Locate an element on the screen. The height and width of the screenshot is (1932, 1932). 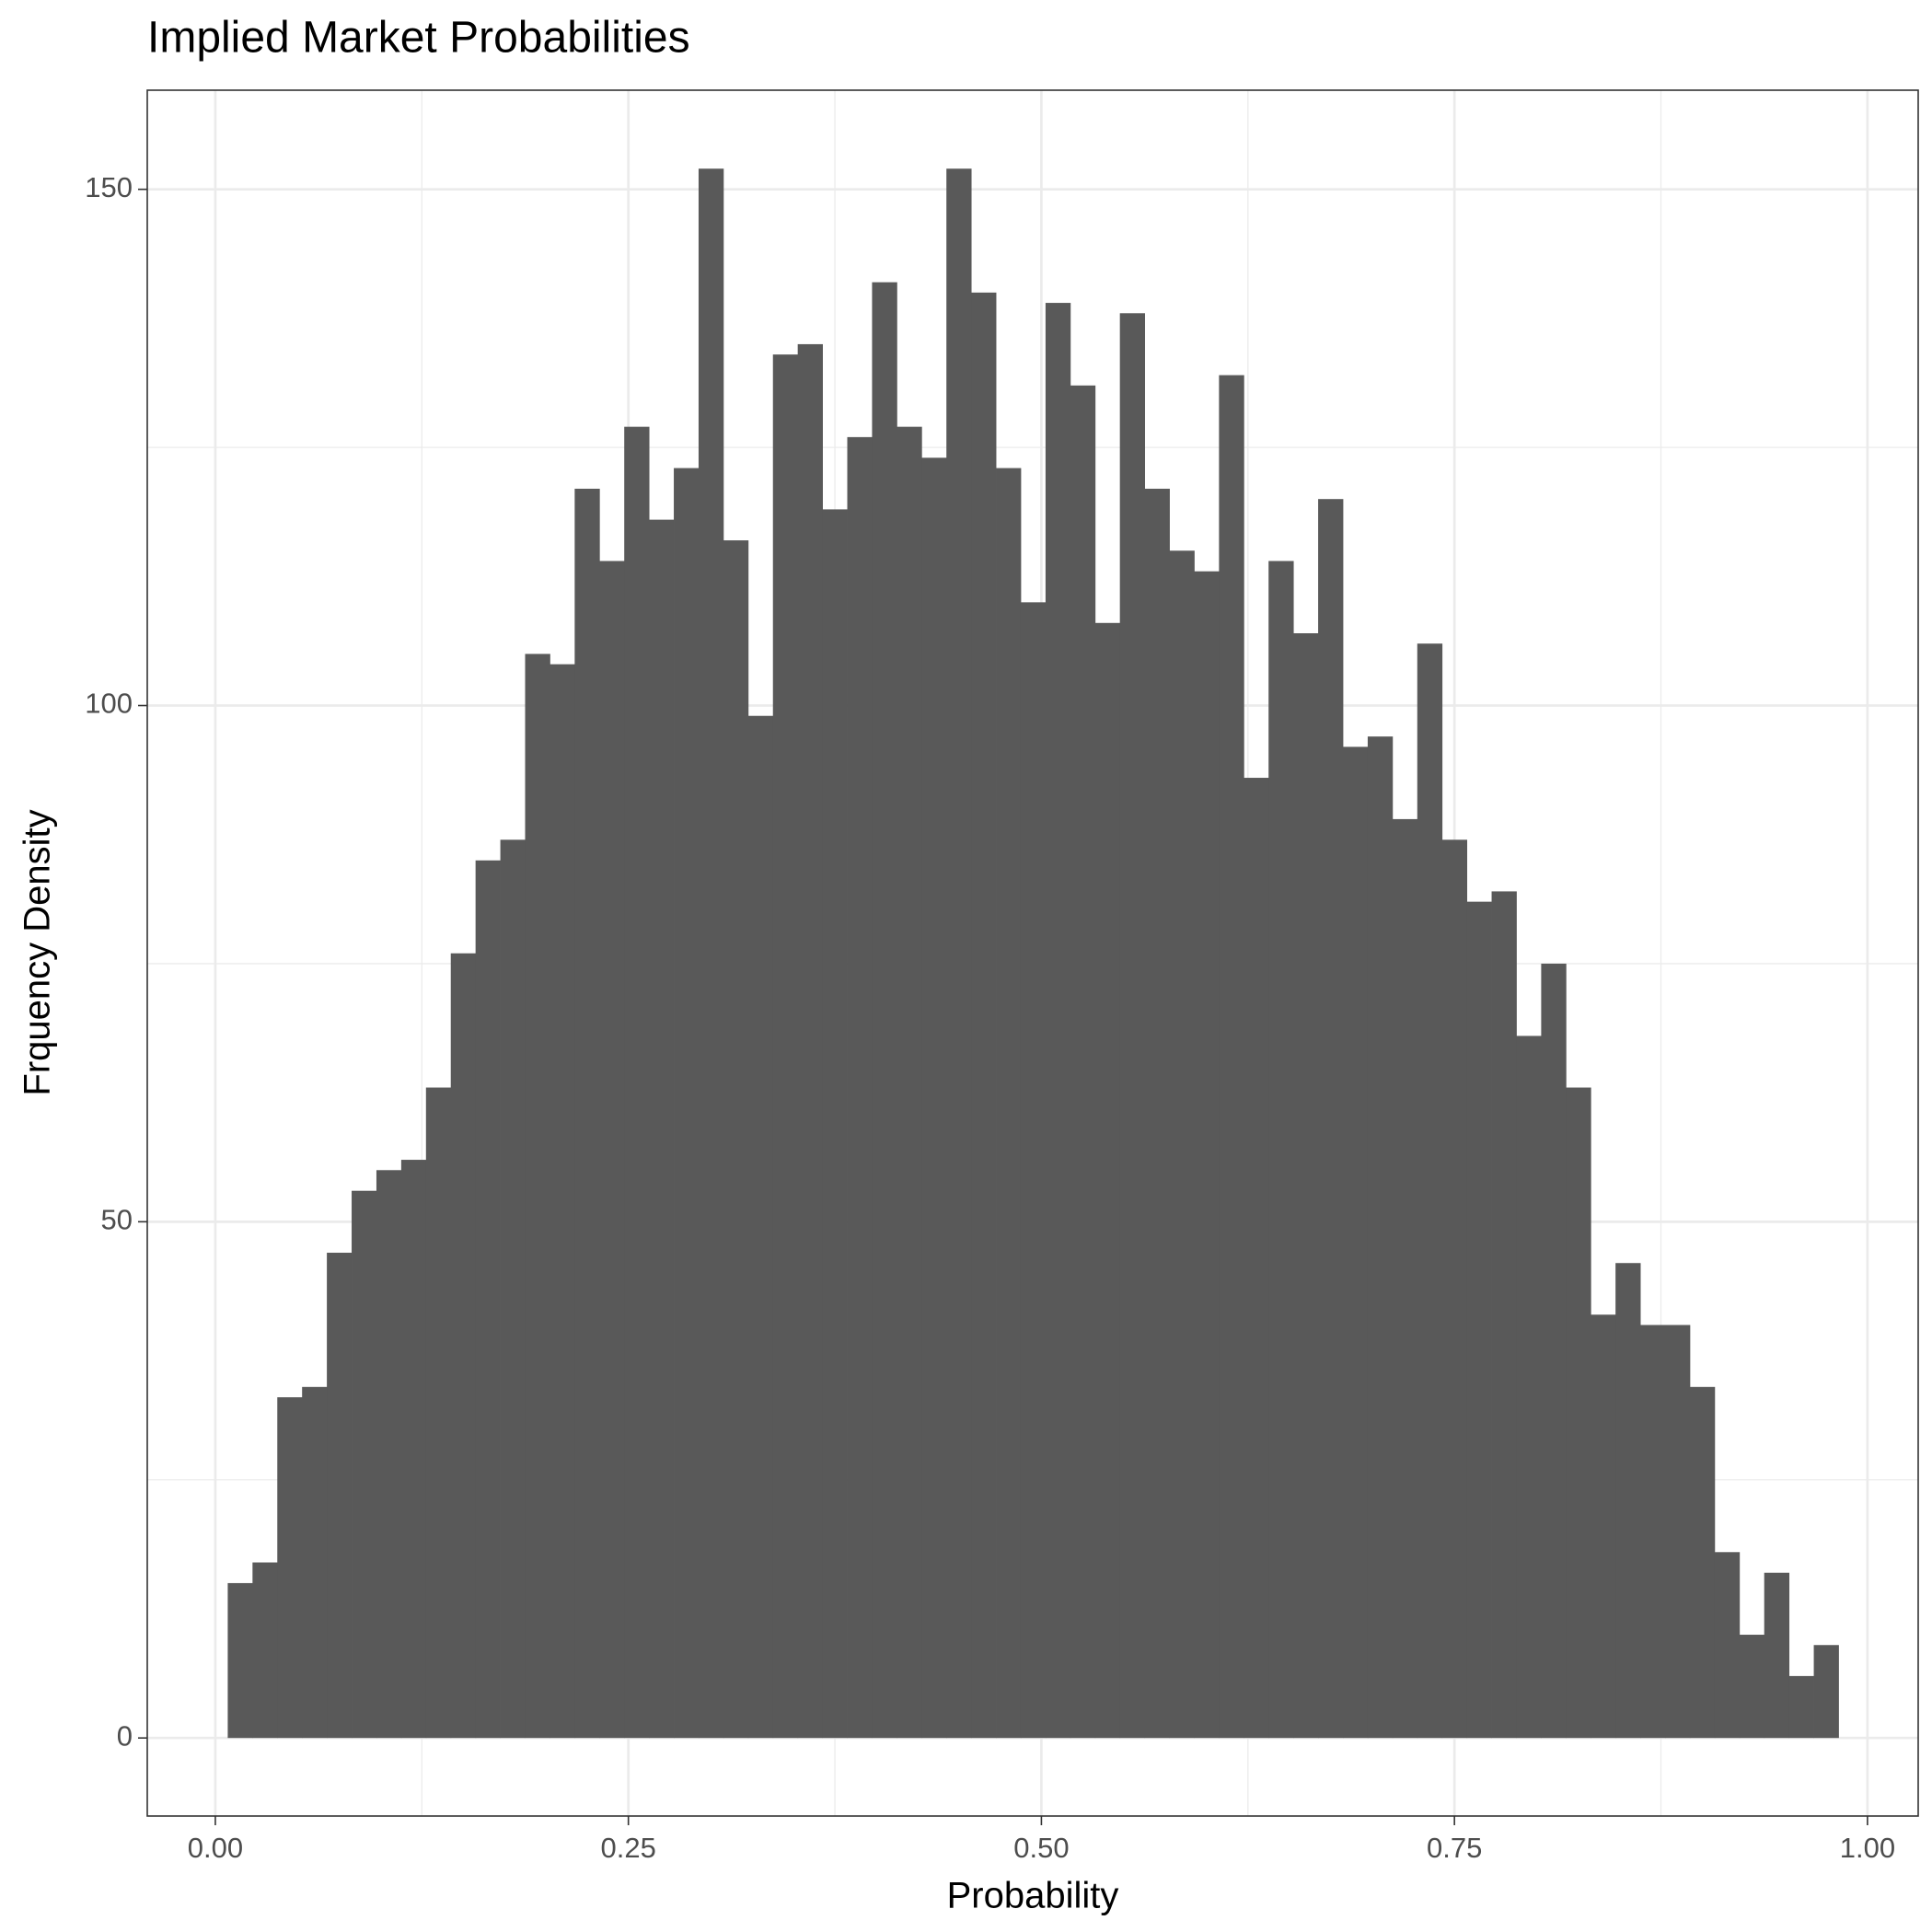
x-tick-label: 0.75 is located at coordinates (1455, 1848).